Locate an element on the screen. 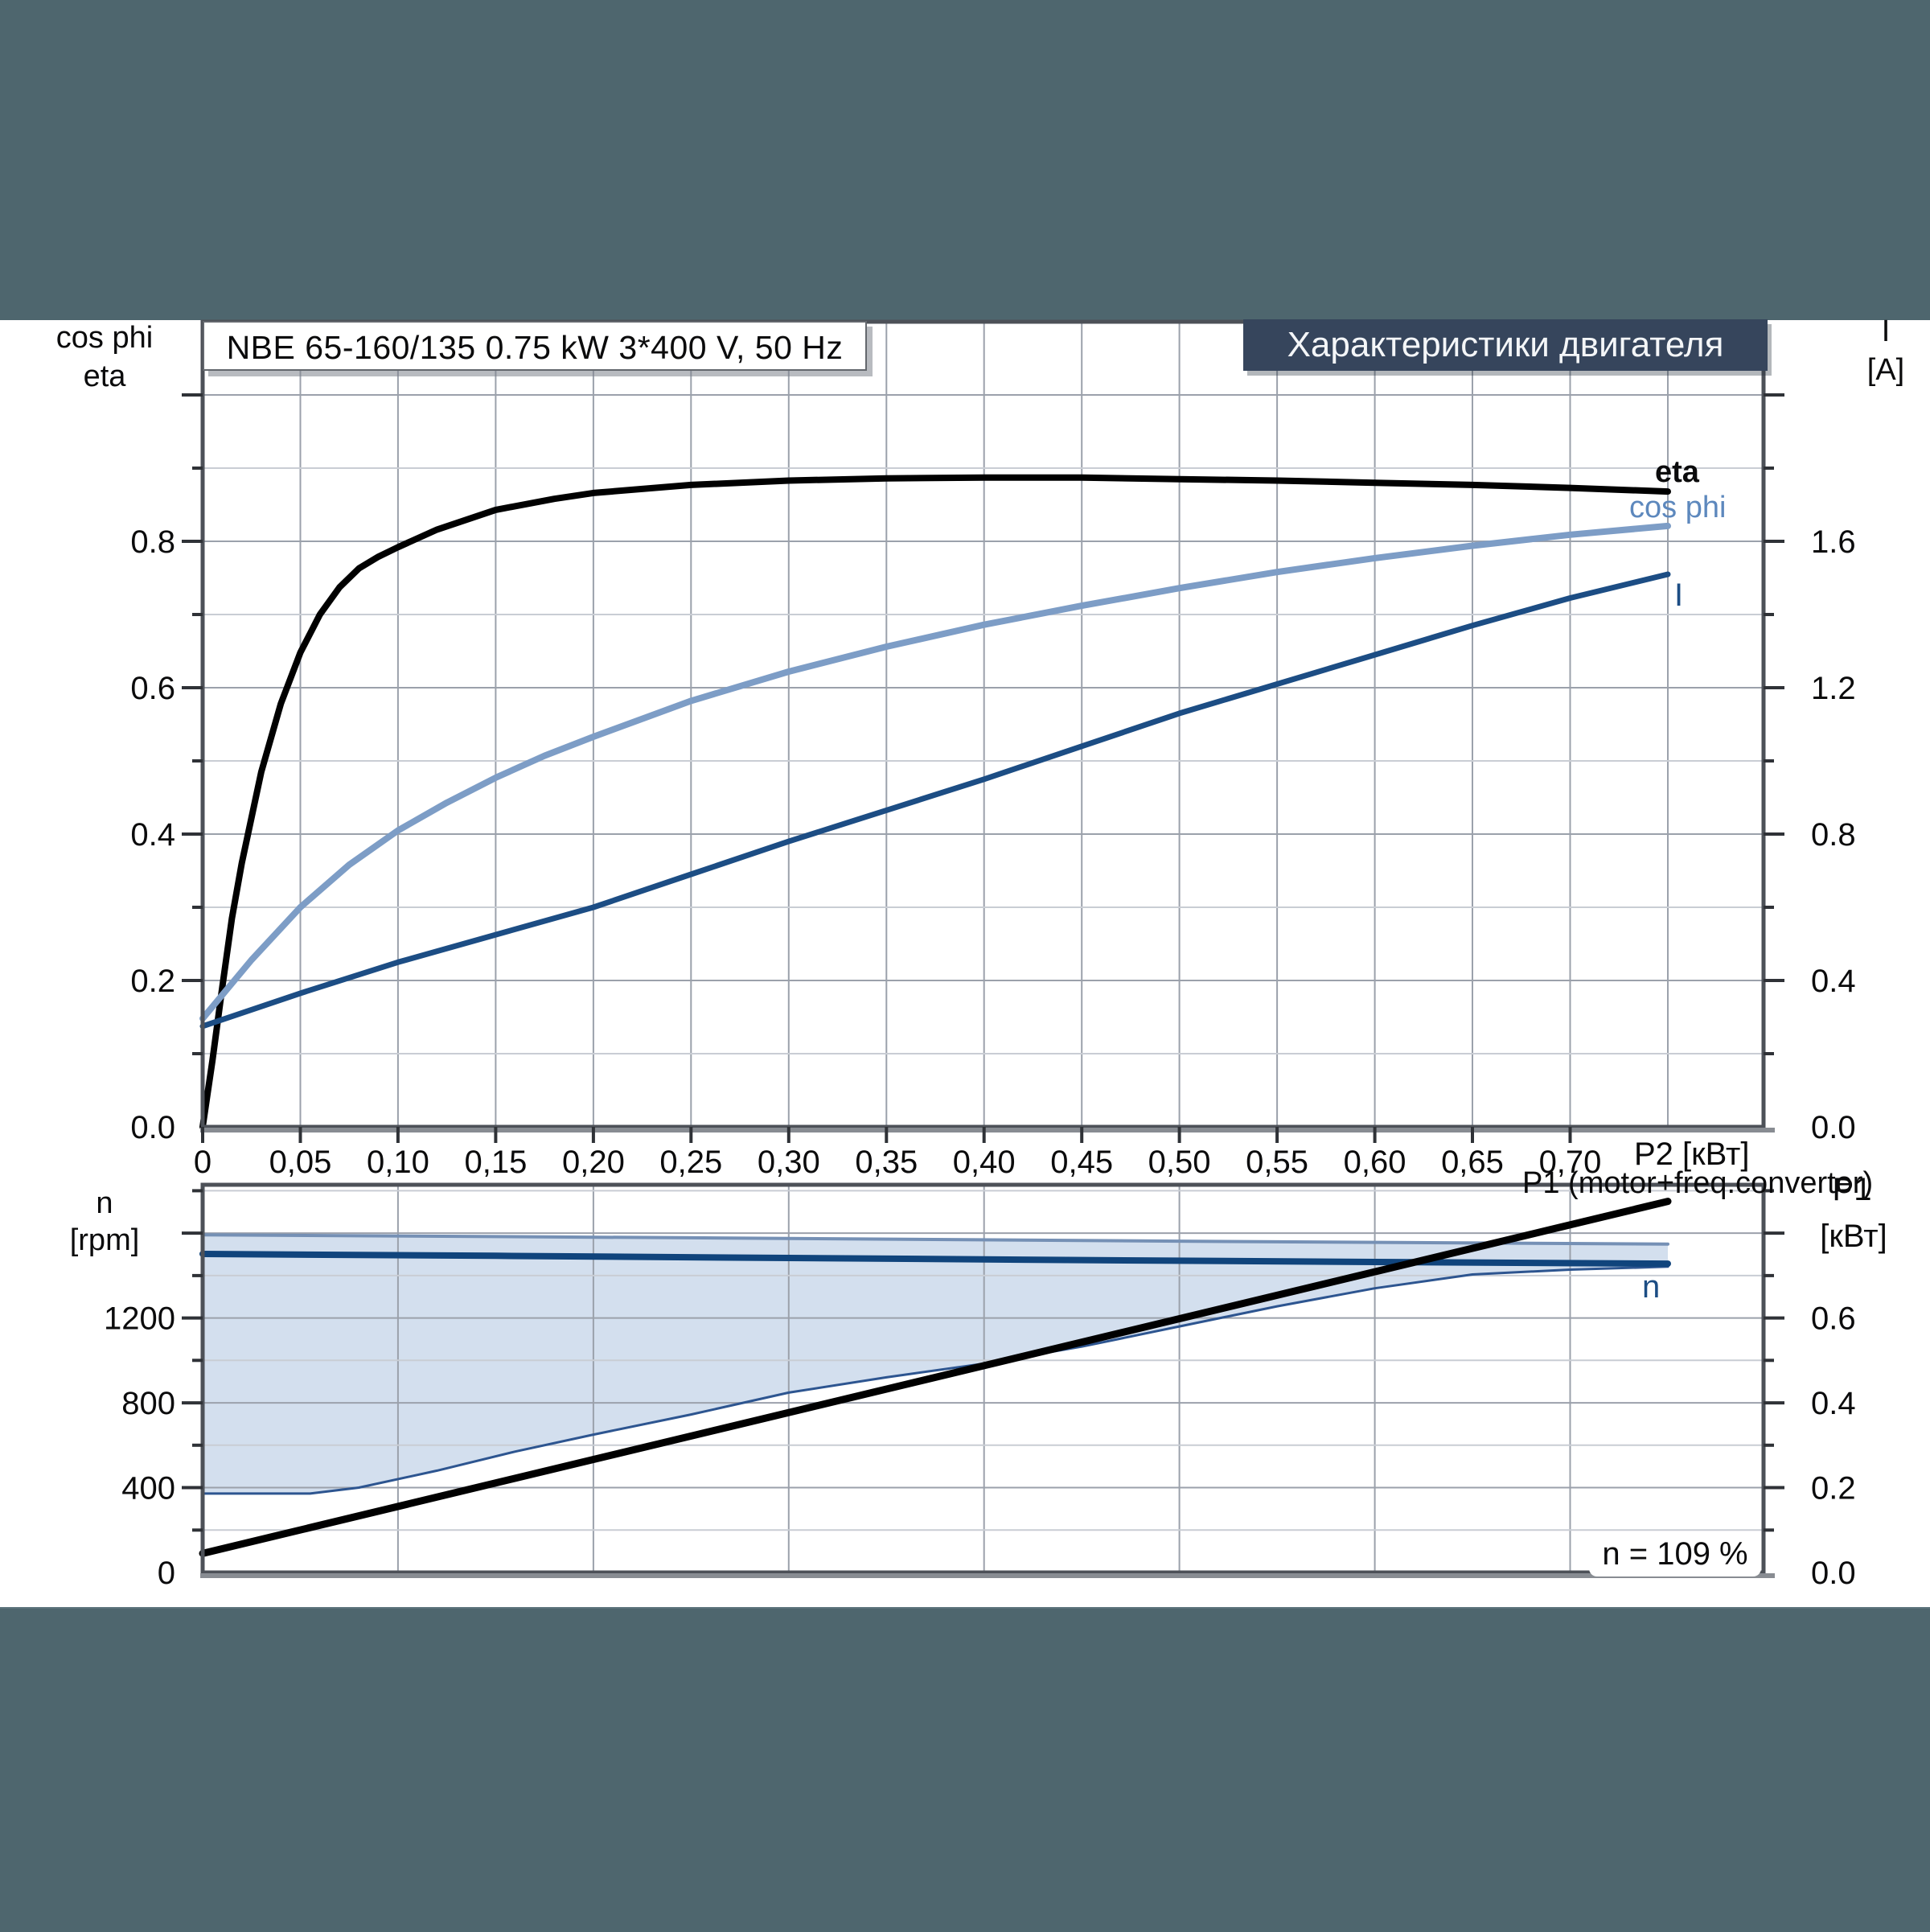 This screenshot has width=1930, height=1932. y-left-tick-label: 0 is located at coordinates (166, 1573).